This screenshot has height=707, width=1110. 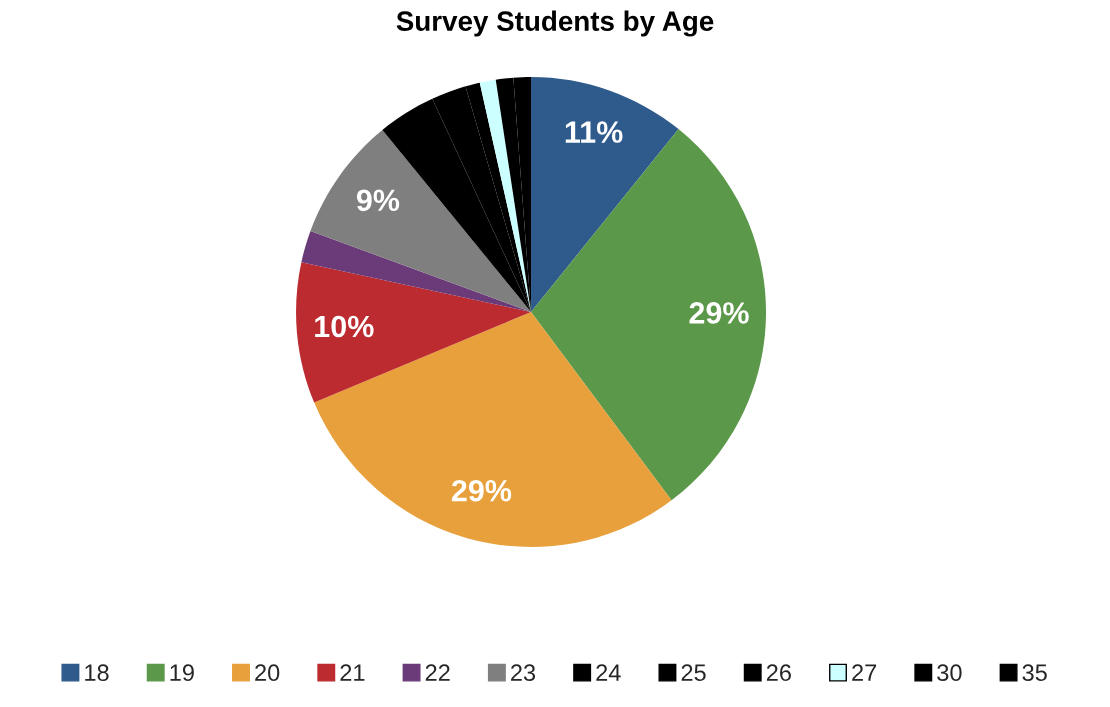 I want to click on legend-label: 35, so click(x=1034, y=673).